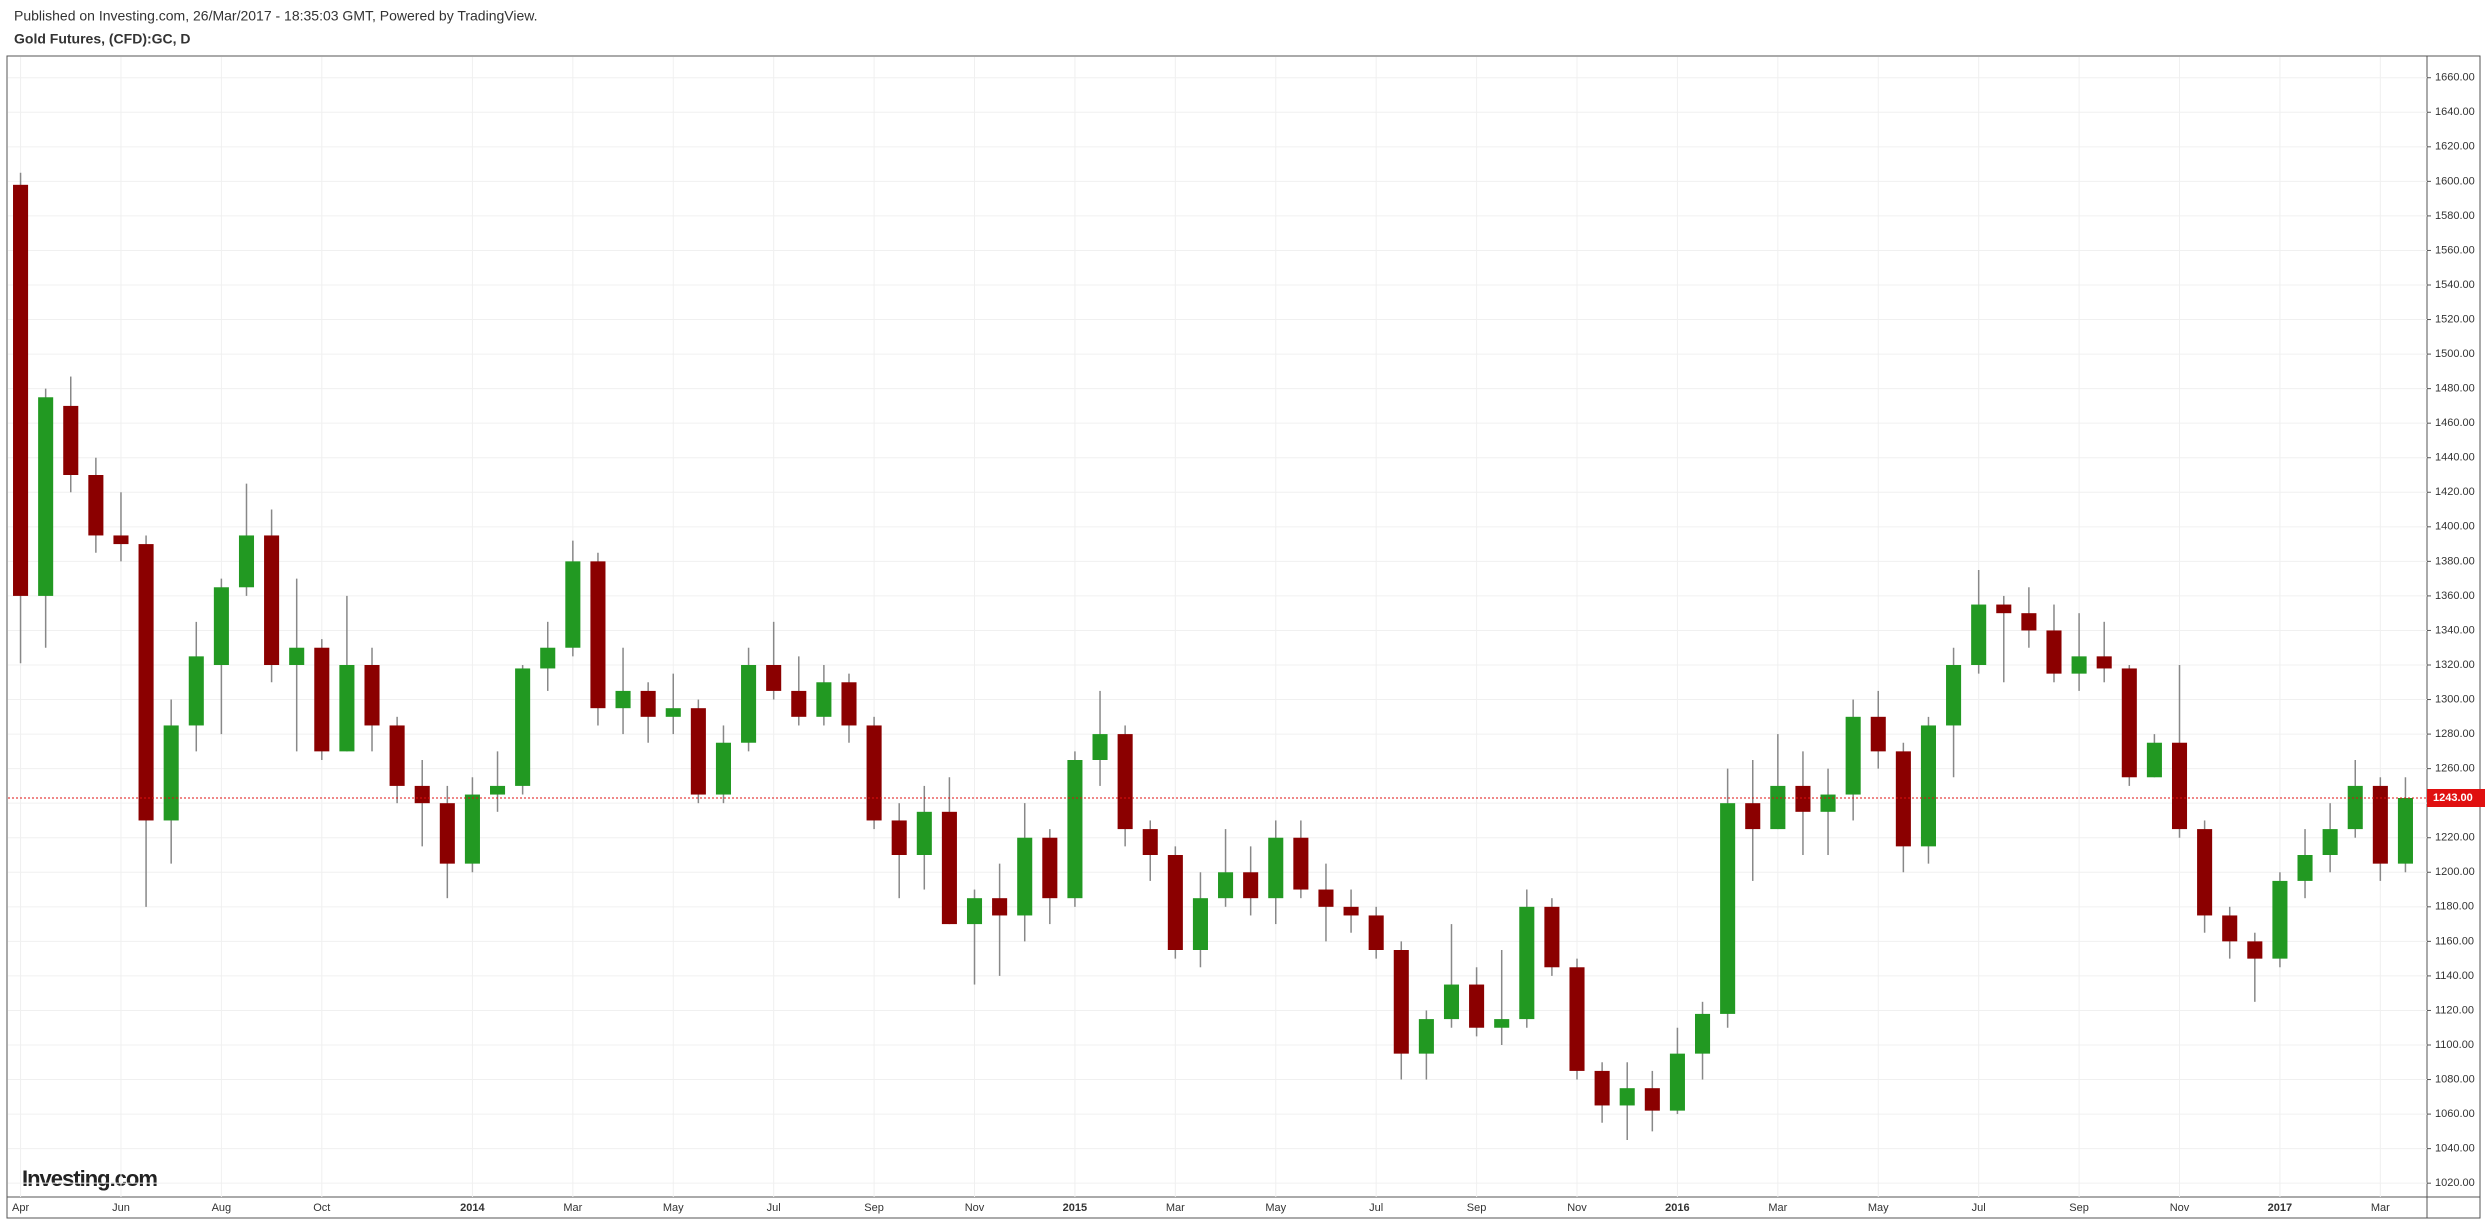 This screenshot has height=1222, width=2487. What do you see at coordinates (2455, 389) in the screenshot?
I see `y-tick-label: 1480.00` at bounding box center [2455, 389].